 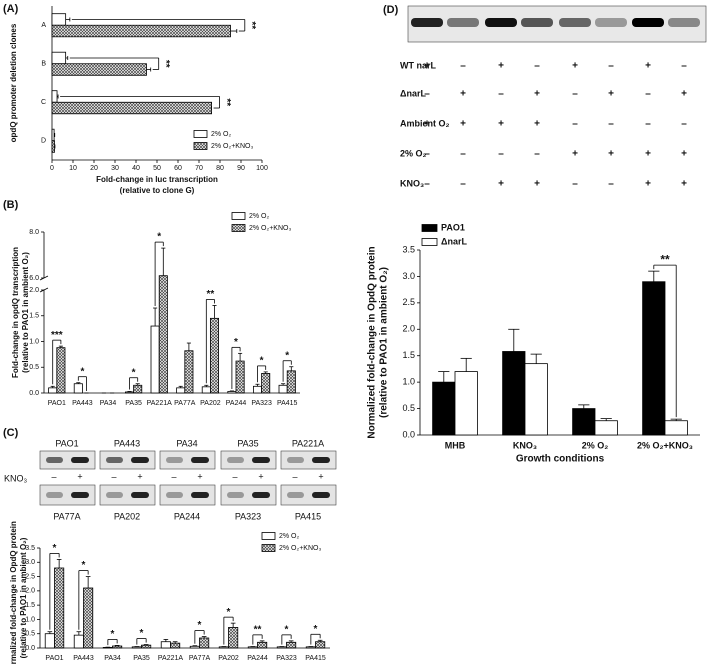 What do you see at coordinates (308, 516) in the screenshot?
I see `blot-label: PA415` at bounding box center [308, 516].